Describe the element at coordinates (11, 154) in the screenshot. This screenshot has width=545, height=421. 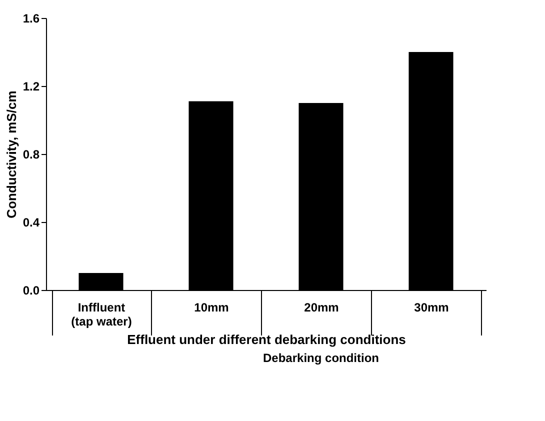
I see `y-axis-title: Conductivity, mS/cm` at that location.